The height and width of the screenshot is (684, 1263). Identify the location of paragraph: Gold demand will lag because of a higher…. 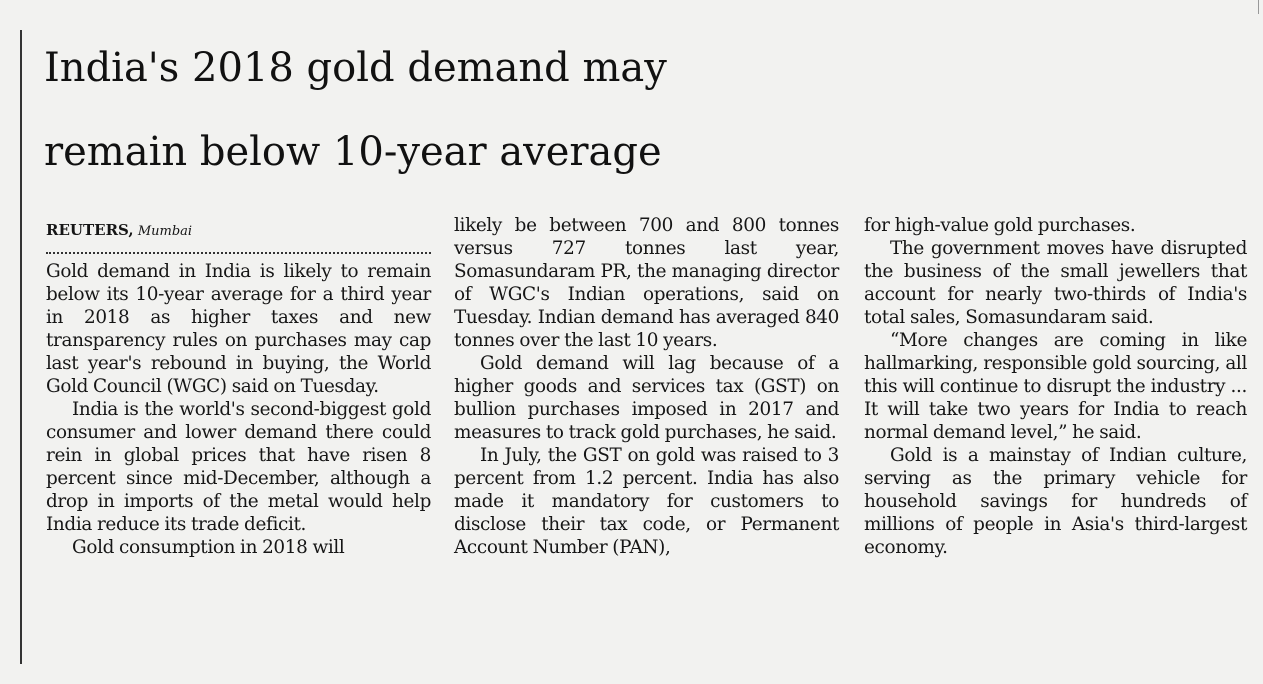
(646, 398).